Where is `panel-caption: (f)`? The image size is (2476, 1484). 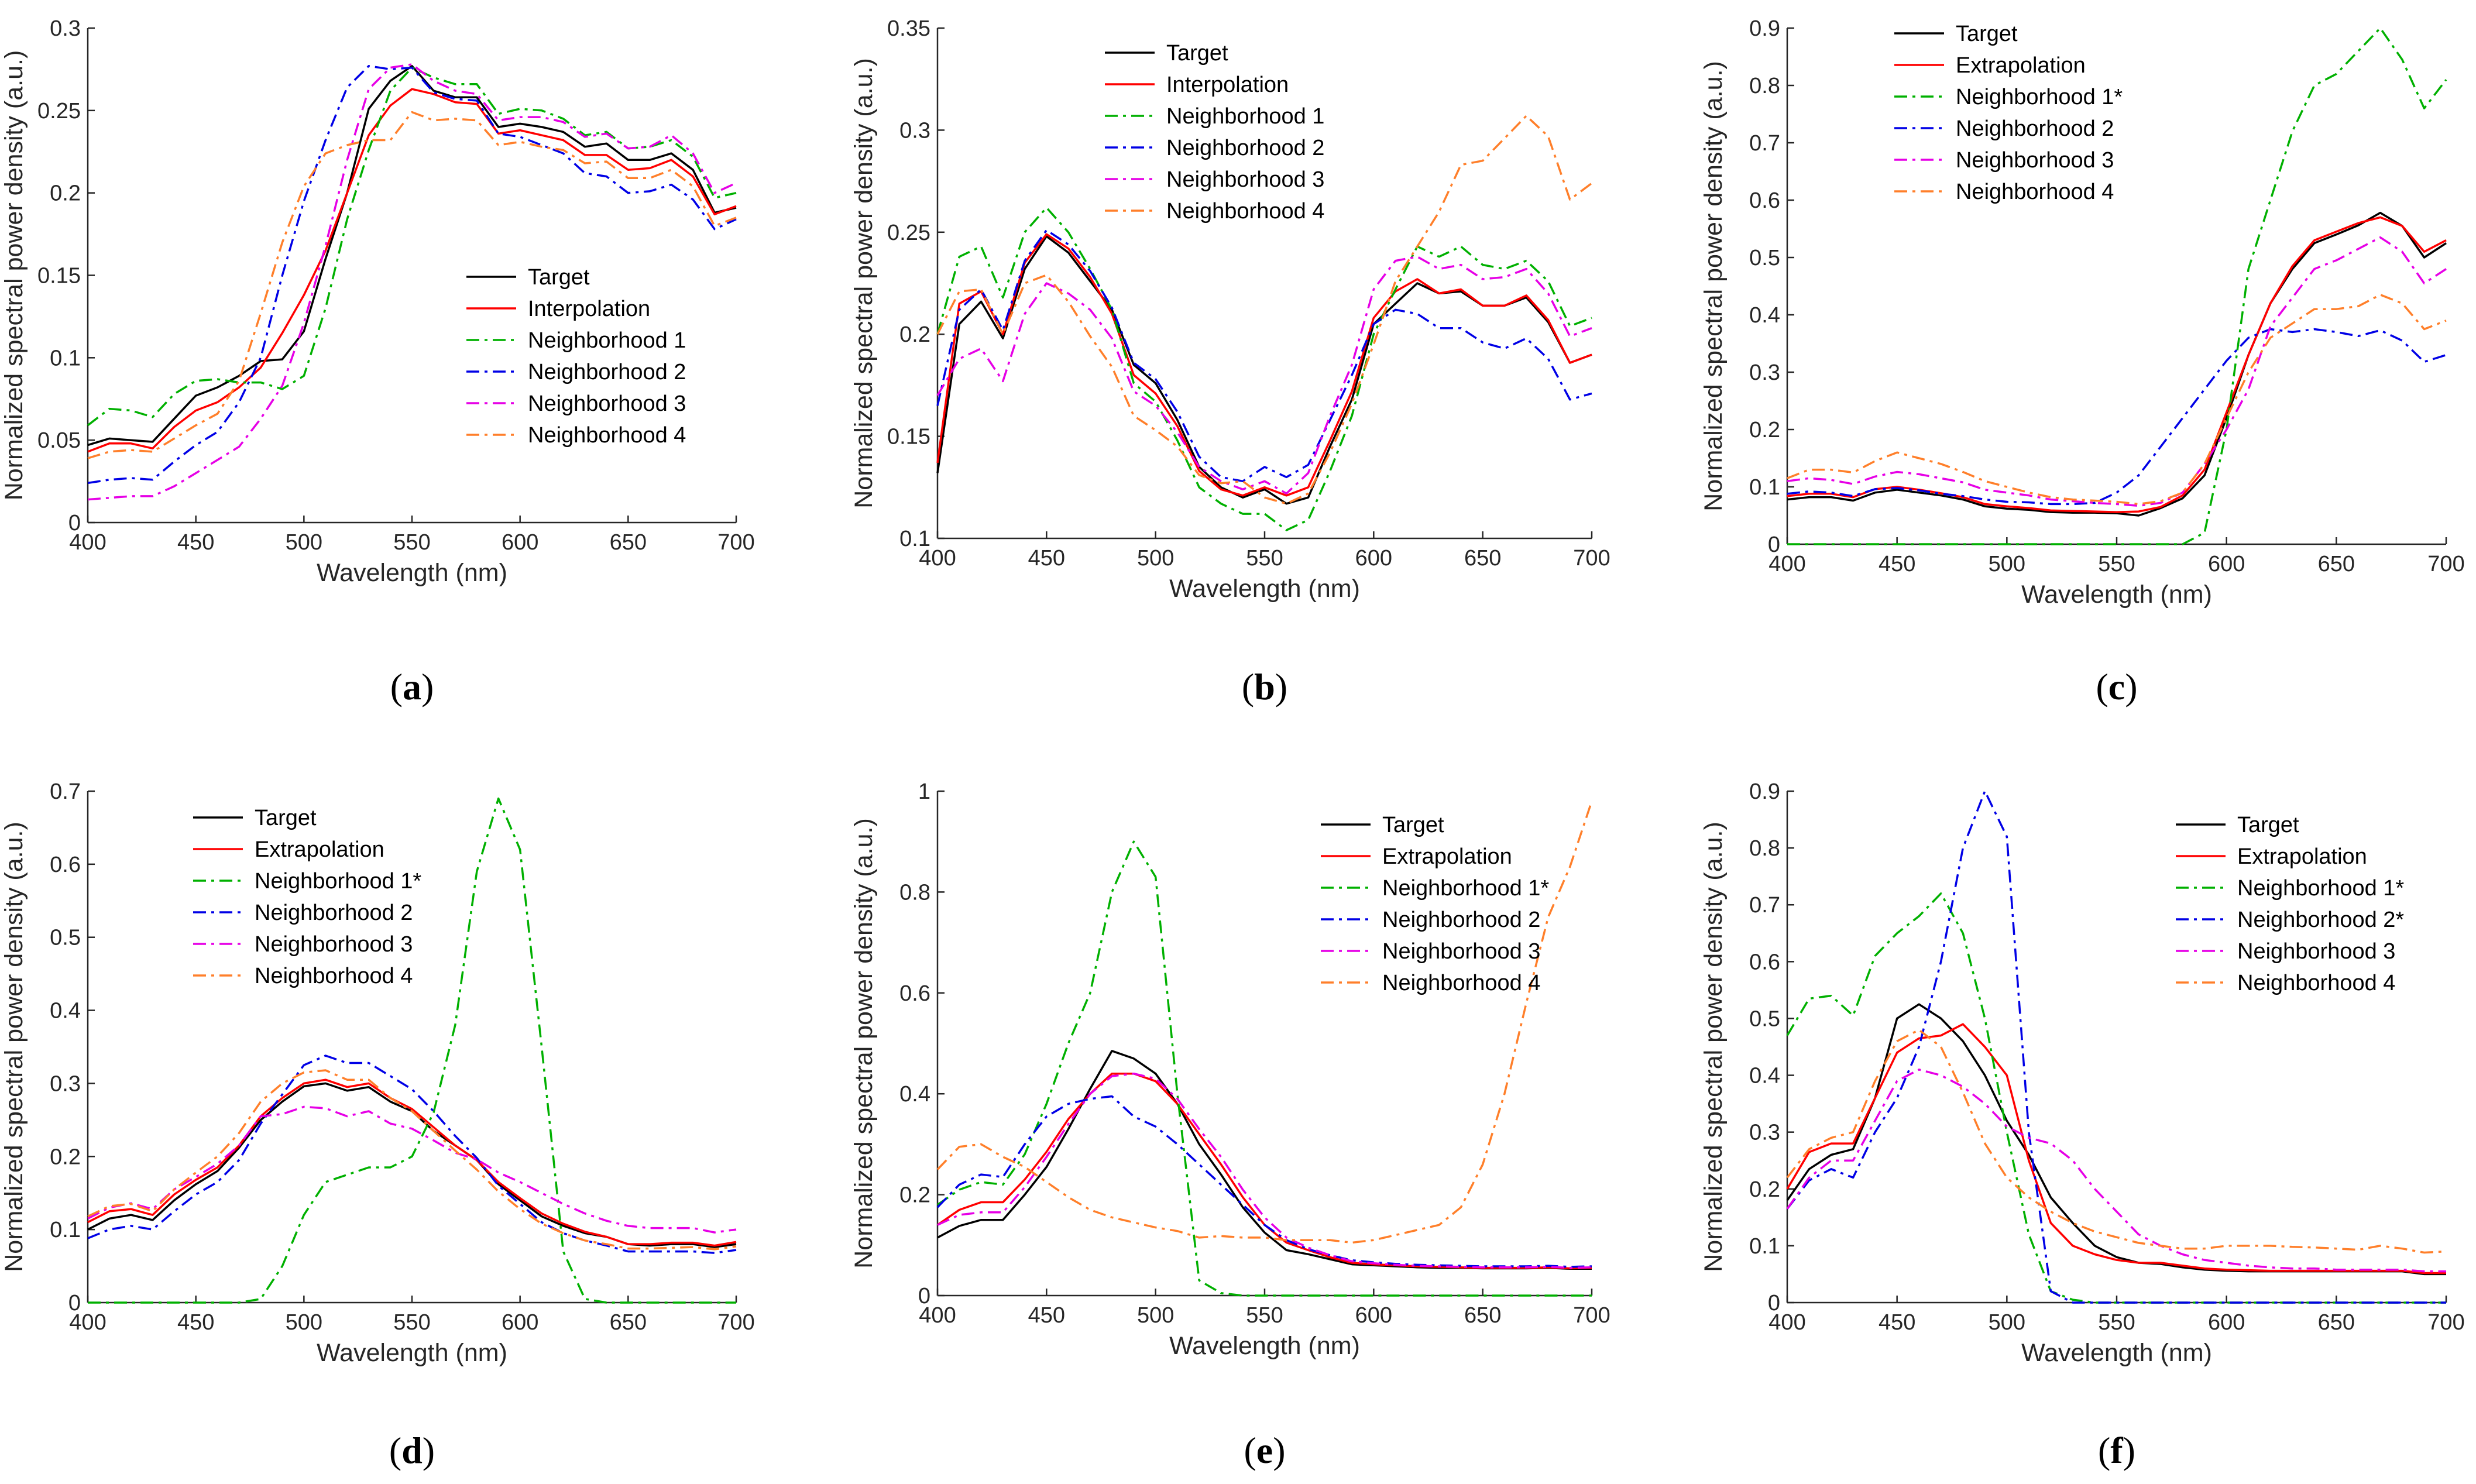
panel-caption: (f) is located at coordinates (2116, 1450).